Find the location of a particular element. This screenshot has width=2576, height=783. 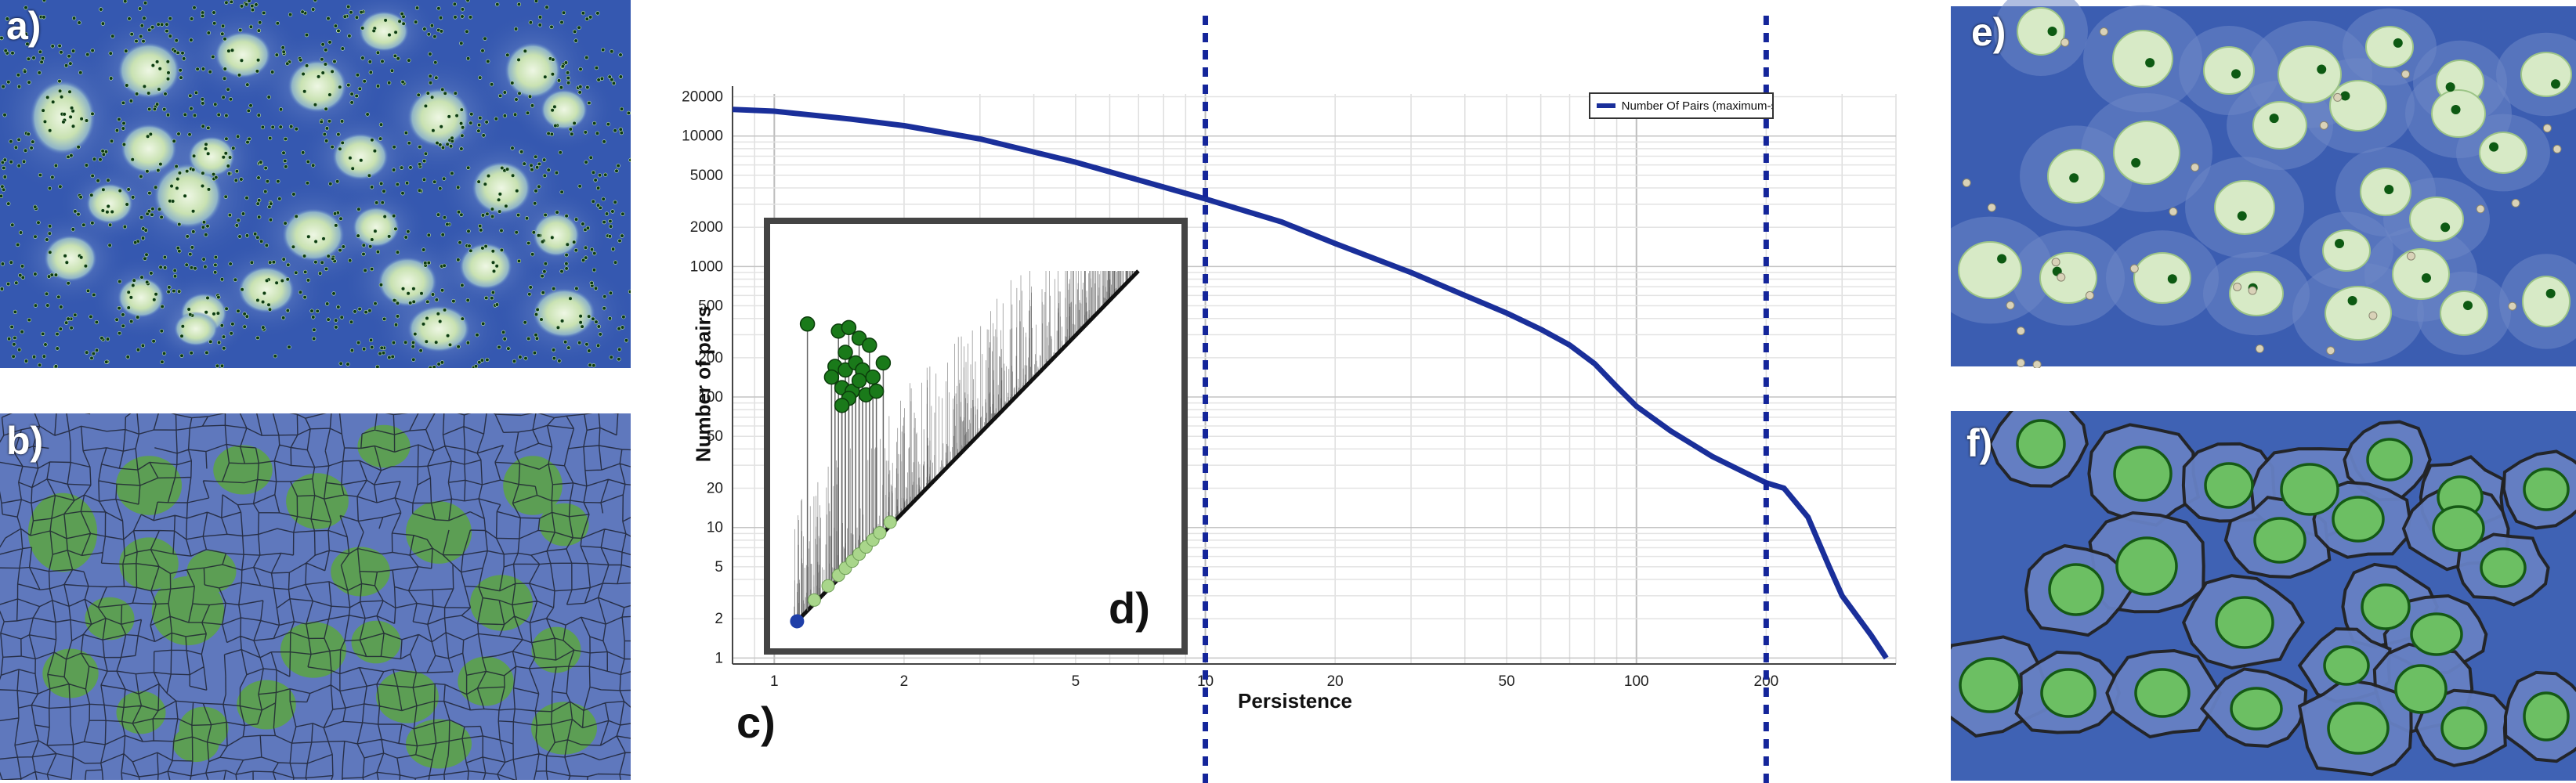

x-tick-label: 1 is located at coordinates (775, 682).